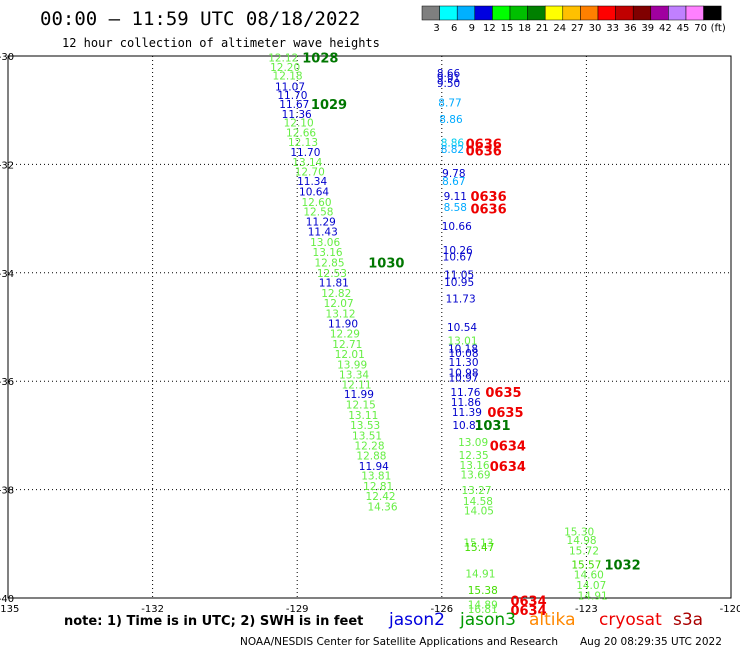 This screenshot has width=740, height=650. I want to click on y-tick-label: -34, so click(7, 274).